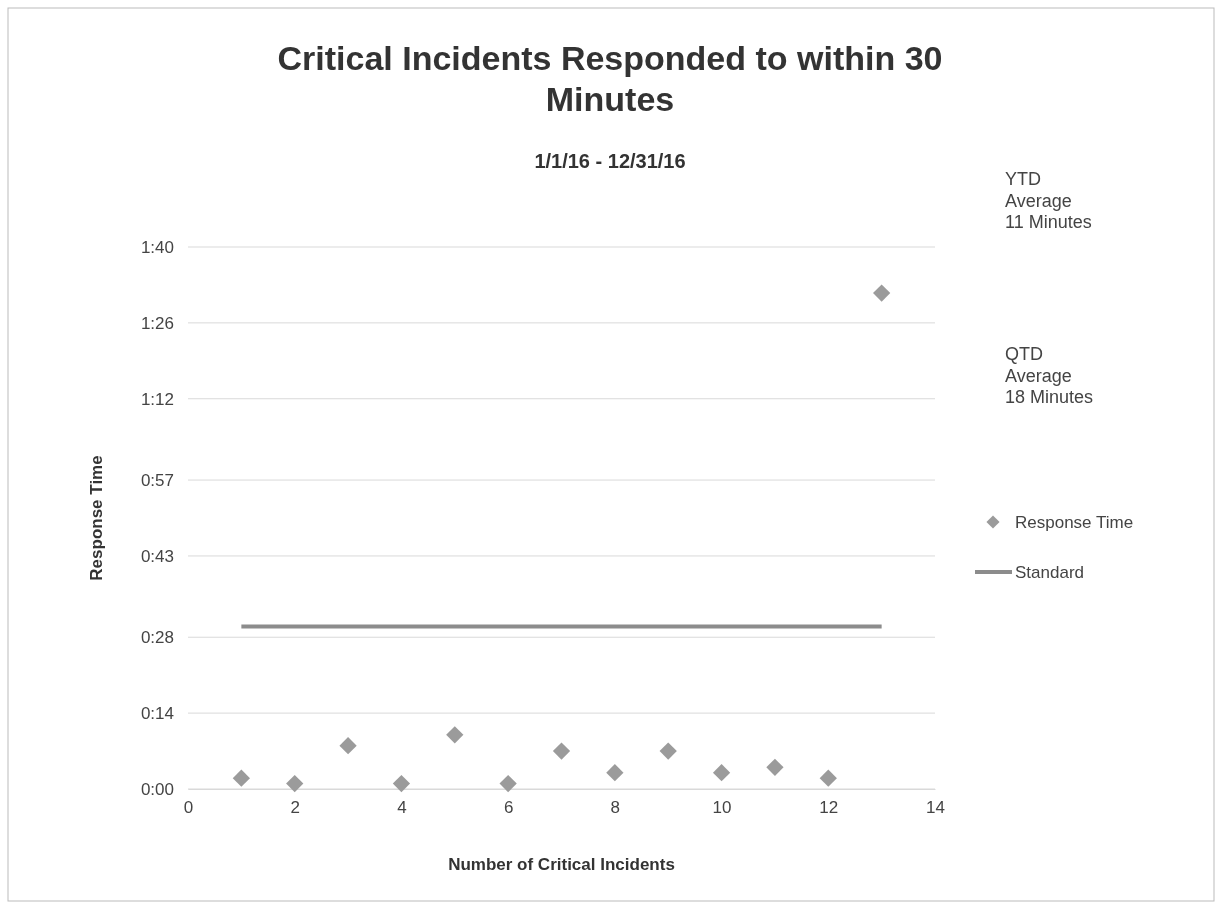 Image resolution: width=1222 pixels, height=909 pixels. What do you see at coordinates (610, 78) in the screenshot?
I see `chart-title: Critical Incidents Responded to within 30 Minutes` at bounding box center [610, 78].